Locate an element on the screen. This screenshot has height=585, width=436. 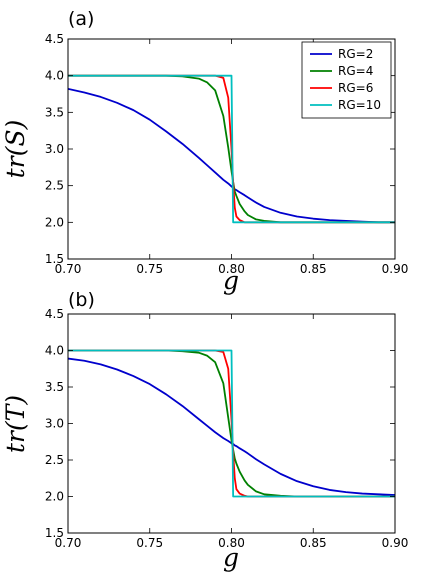
panel-b-ytick-label: 3.0 is located at coordinates (54, 424).